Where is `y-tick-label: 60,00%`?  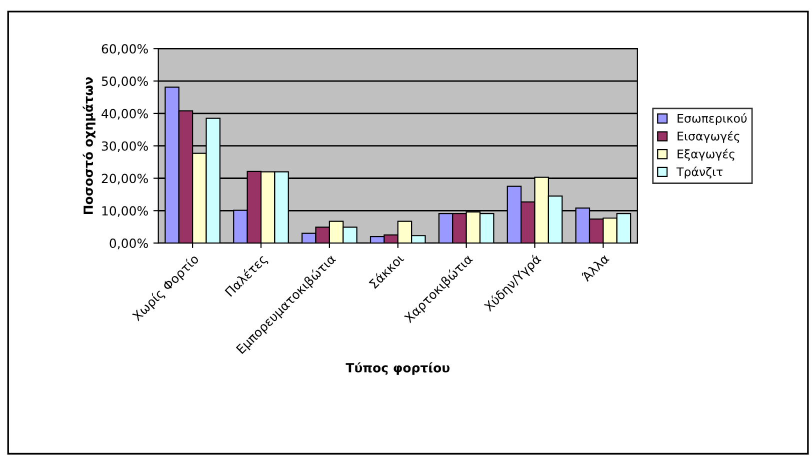 y-tick-label: 60,00% is located at coordinates (125, 49).